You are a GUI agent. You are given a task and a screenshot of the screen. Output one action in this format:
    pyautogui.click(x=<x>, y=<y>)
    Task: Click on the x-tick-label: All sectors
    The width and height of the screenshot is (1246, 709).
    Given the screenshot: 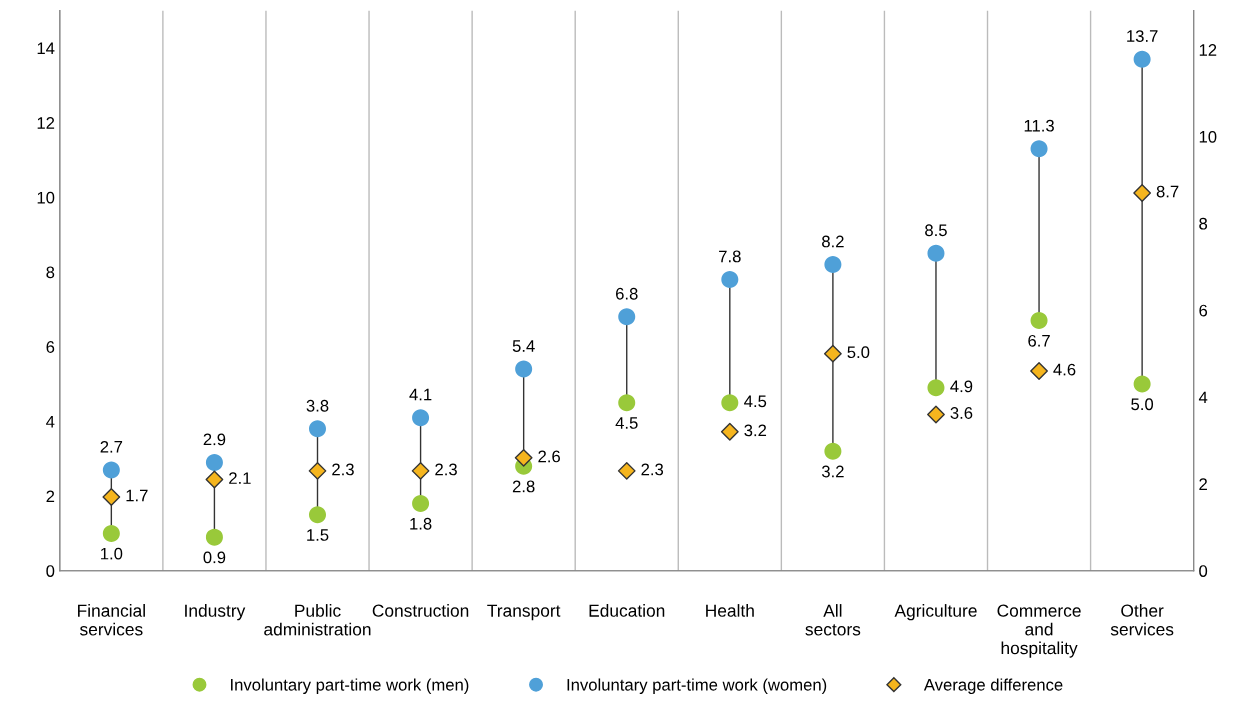 What is the action you would take?
    pyautogui.click(x=833, y=620)
    